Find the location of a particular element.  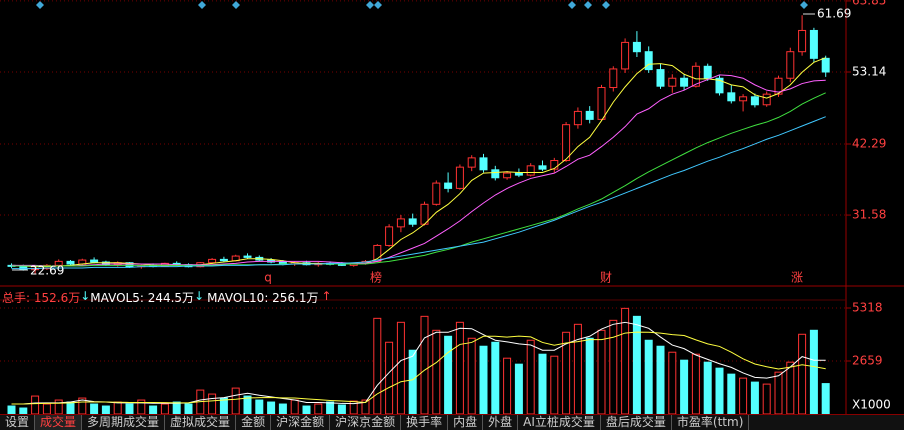

legend-item: 总手: 152.6万 is located at coordinates (41, 298).